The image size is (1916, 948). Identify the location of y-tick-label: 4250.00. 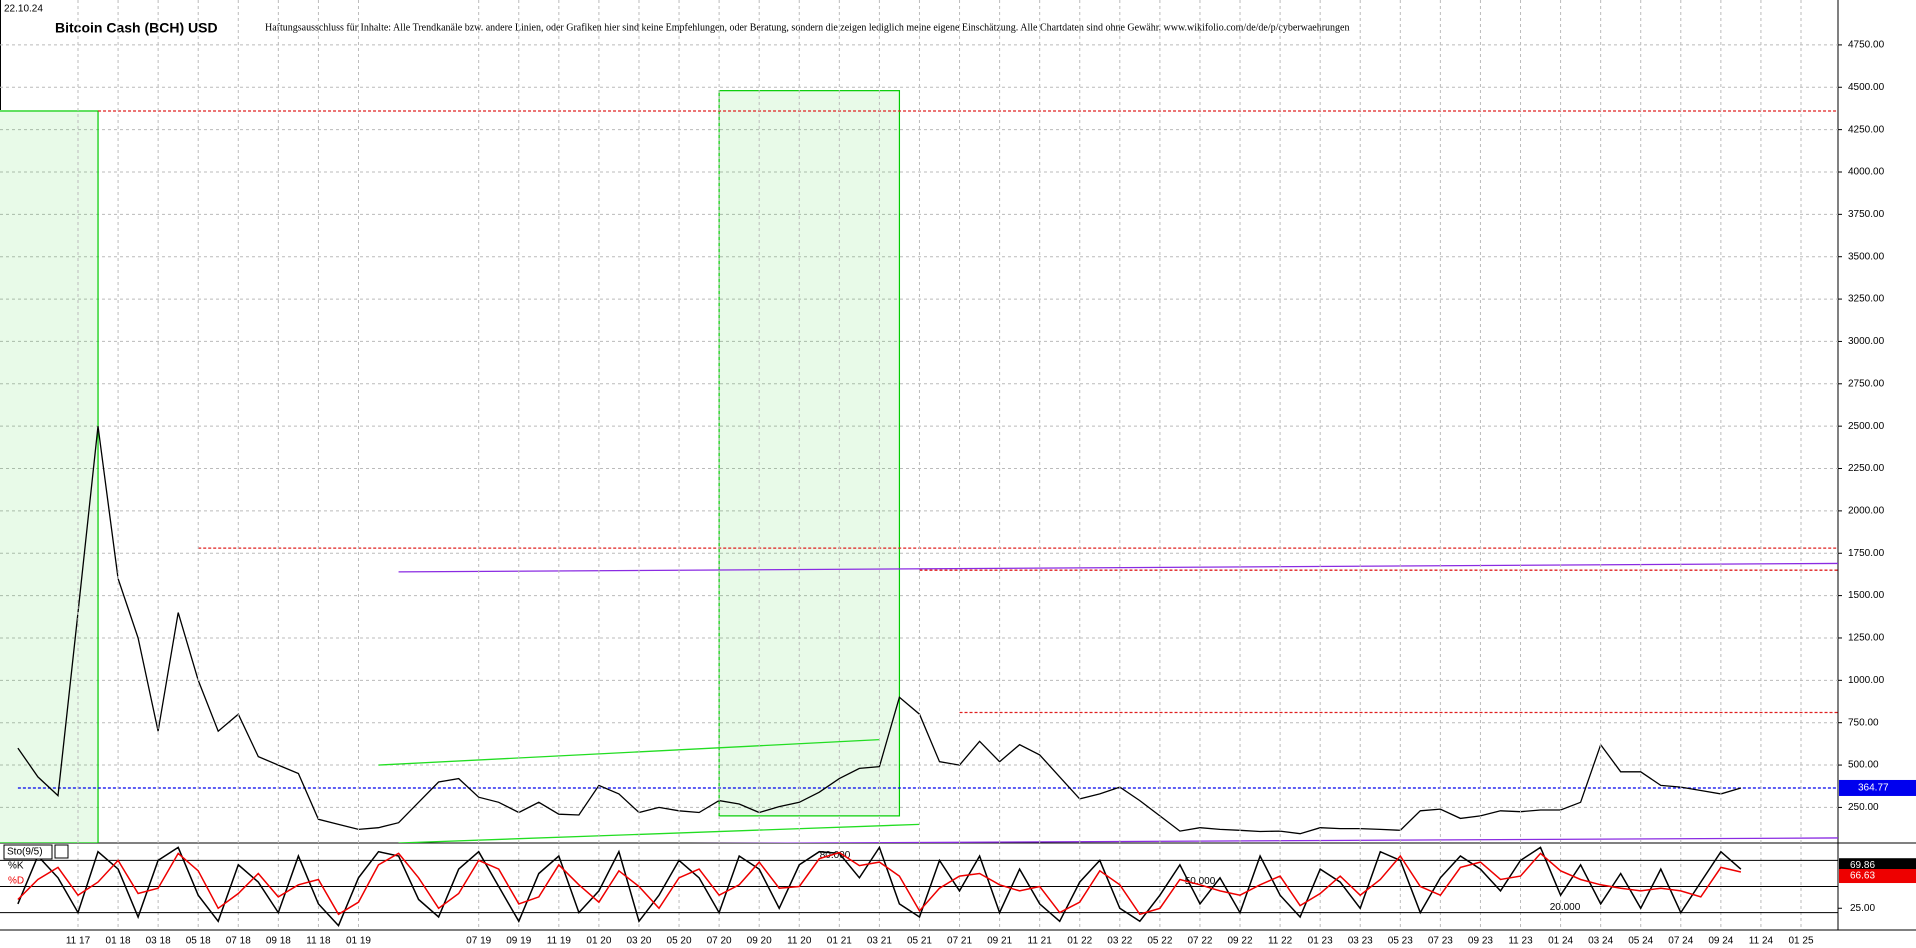
(1866, 129).